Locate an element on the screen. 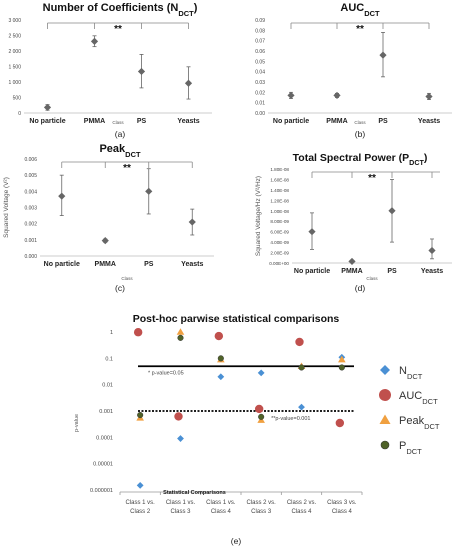 The height and width of the screenshot is (550, 471). y-tick-label: 0.002 is located at coordinates (30, 225).